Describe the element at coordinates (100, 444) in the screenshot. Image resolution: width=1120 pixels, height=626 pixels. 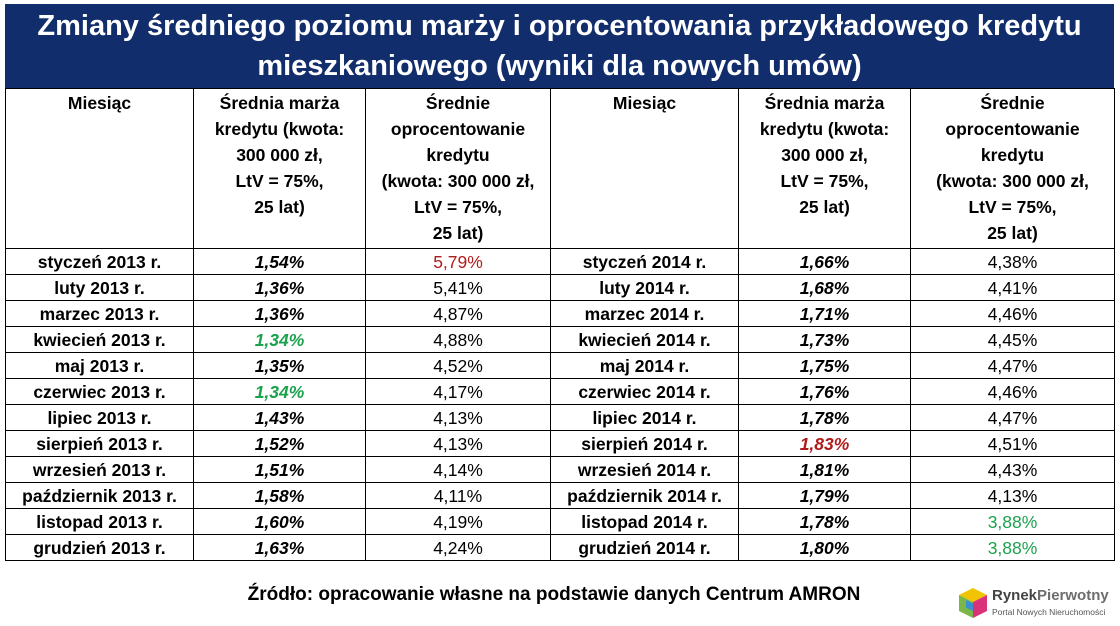
I see `month-2013-cell: sierpień 2013 r.` at that location.